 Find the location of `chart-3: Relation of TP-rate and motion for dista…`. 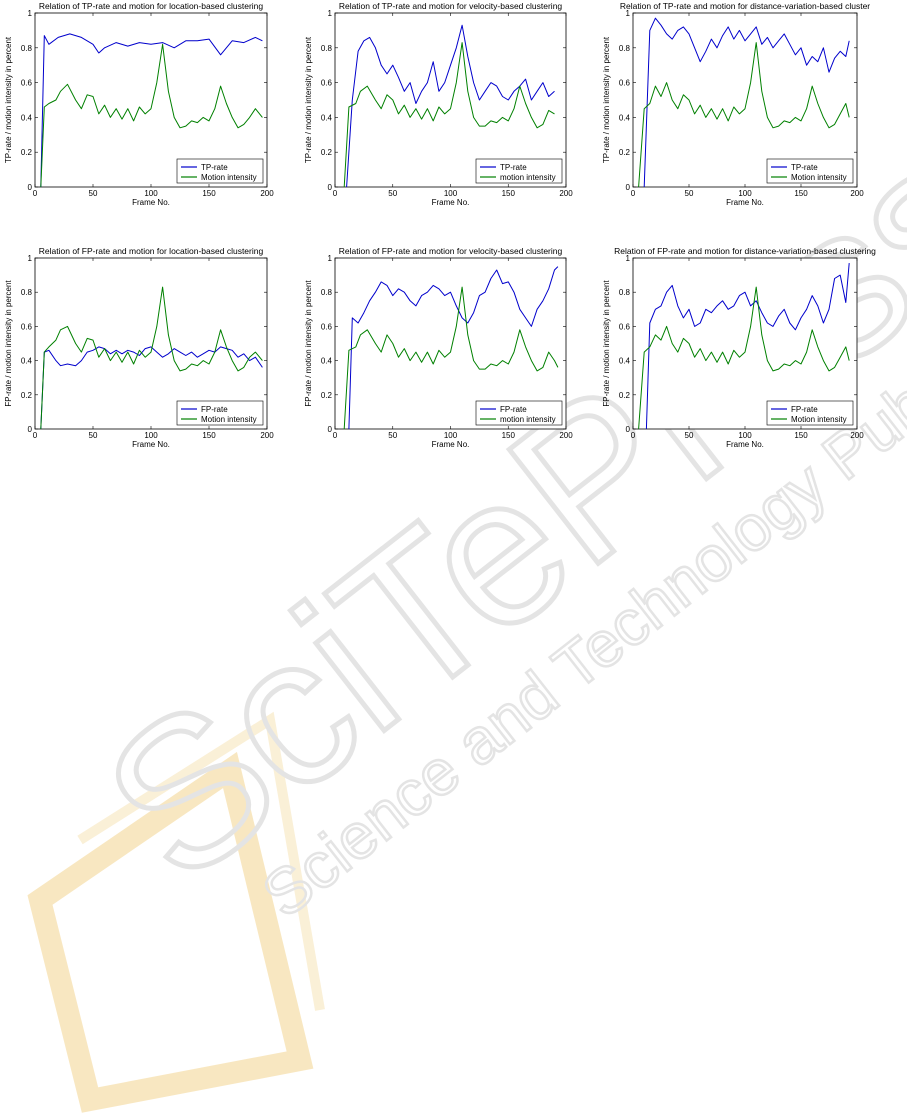

chart-3: Relation of TP-rate and motion for dista… is located at coordinates (736, 104).